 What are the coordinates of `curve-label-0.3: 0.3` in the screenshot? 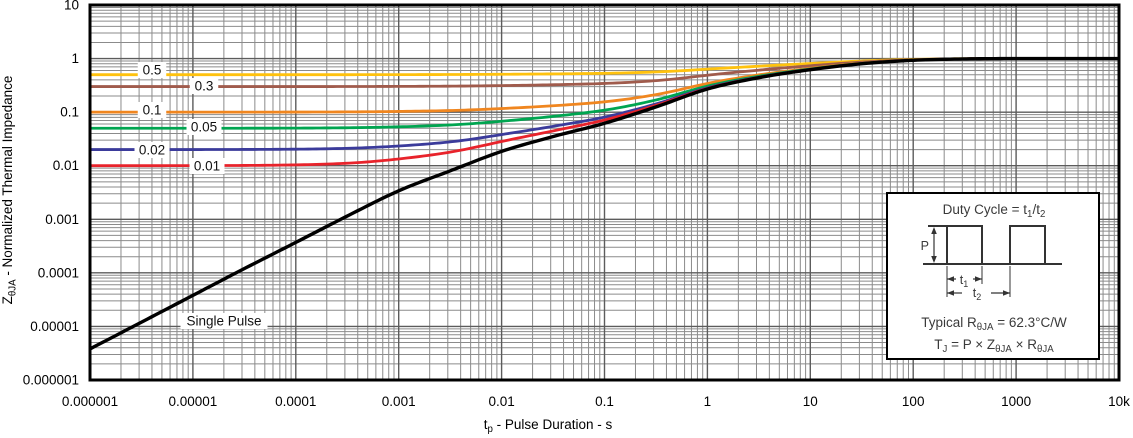 It's located at (204, 86).